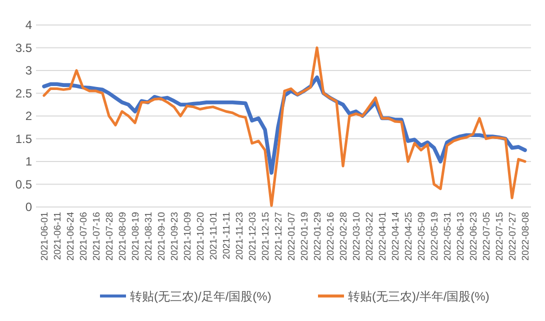  Describe the element at coordinates (136, 236) in the screenshot. I see `x-tick-label: 2021-08-19` at that location.